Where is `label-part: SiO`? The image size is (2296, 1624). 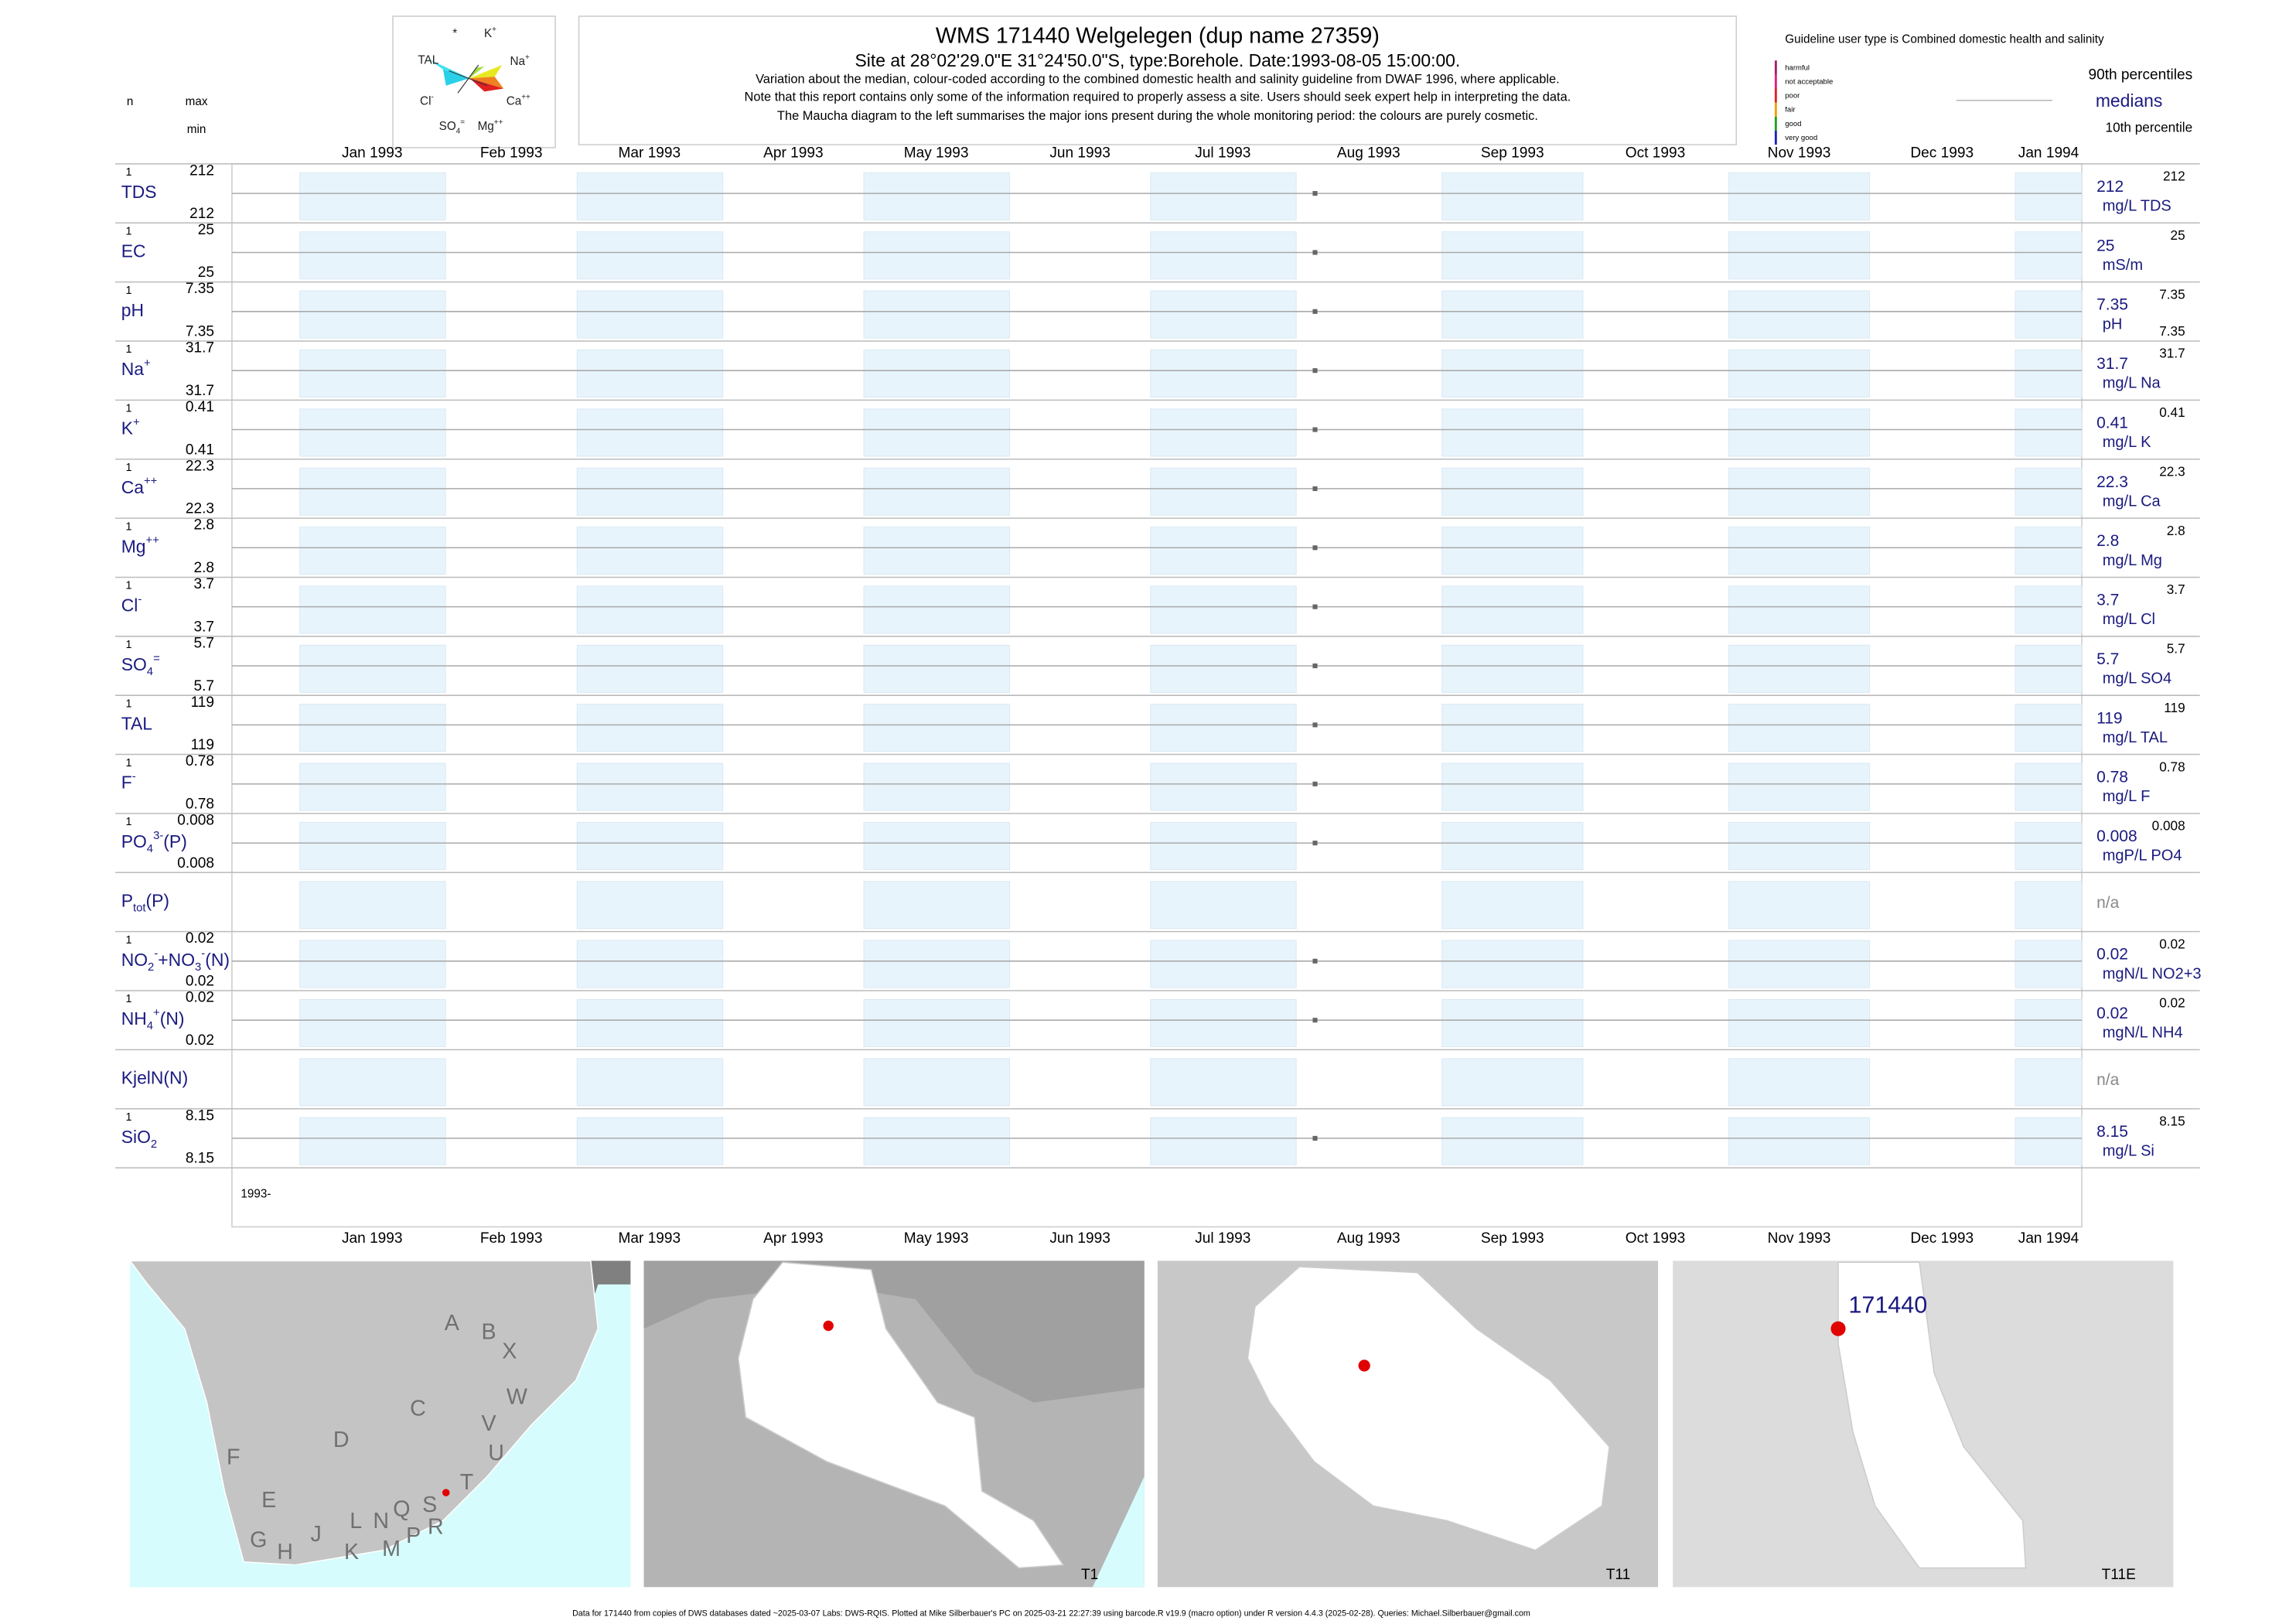
label-part: SiO is located at coordinates (136, 1137).